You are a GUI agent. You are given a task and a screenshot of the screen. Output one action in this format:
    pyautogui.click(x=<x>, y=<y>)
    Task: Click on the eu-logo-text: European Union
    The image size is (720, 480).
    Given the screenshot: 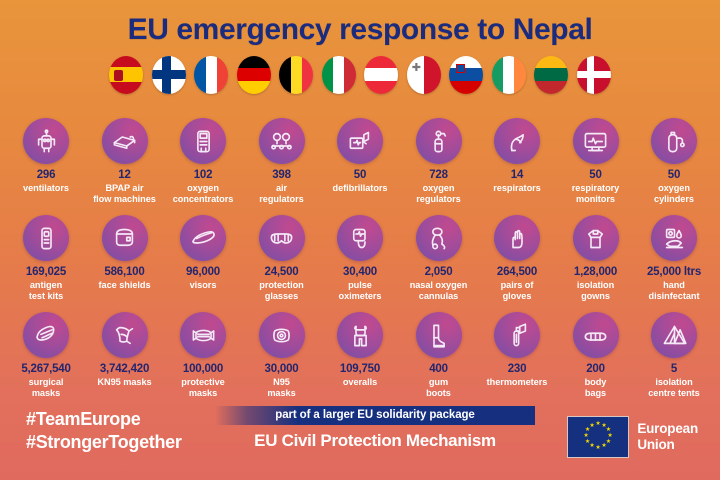 What is the action you would take?
    pyautogui.click(x=667, y=437)
    